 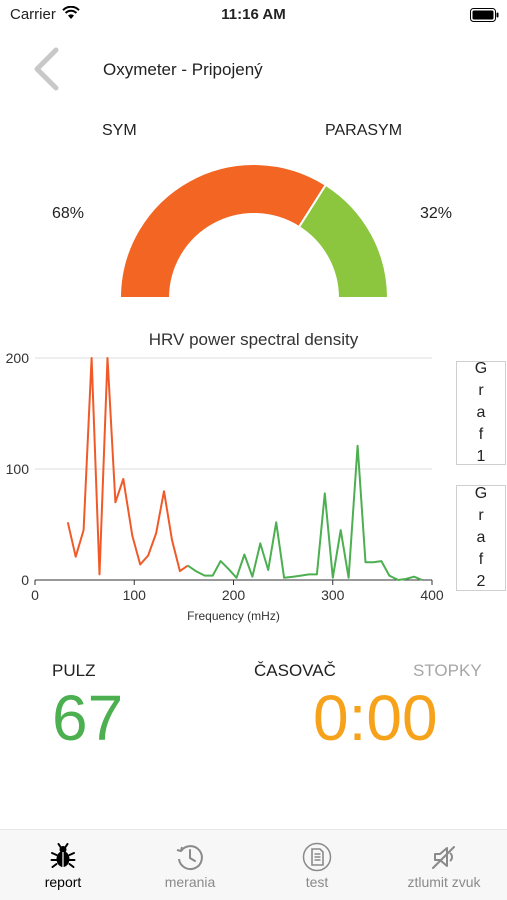 I want to click on gauge-parasym-segment, so click(x=343, y=241).